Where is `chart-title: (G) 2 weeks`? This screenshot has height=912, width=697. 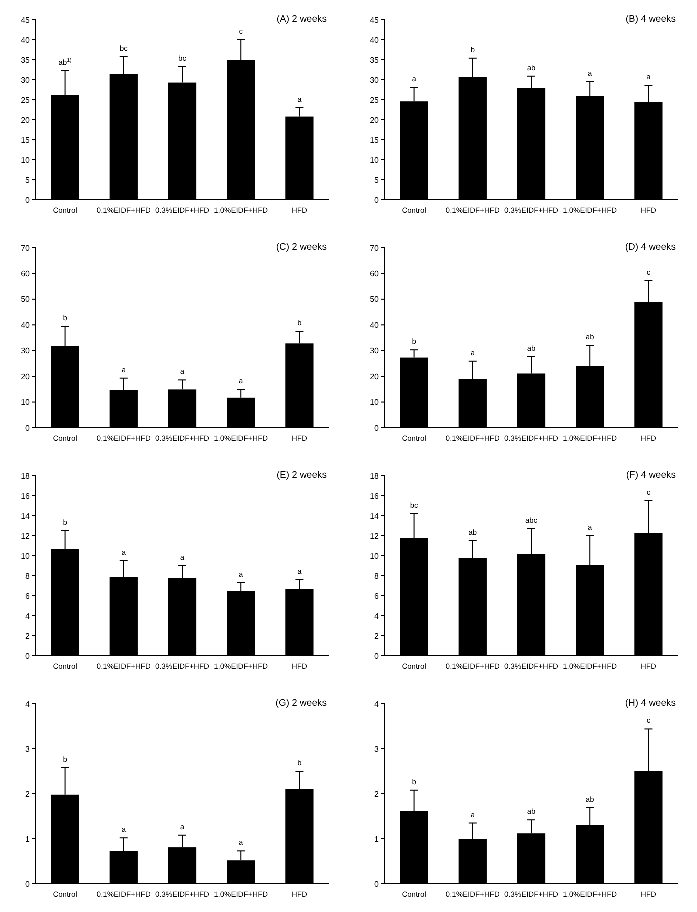
chart-title: (G) 2 weeks is located at coordinates (302, 703).